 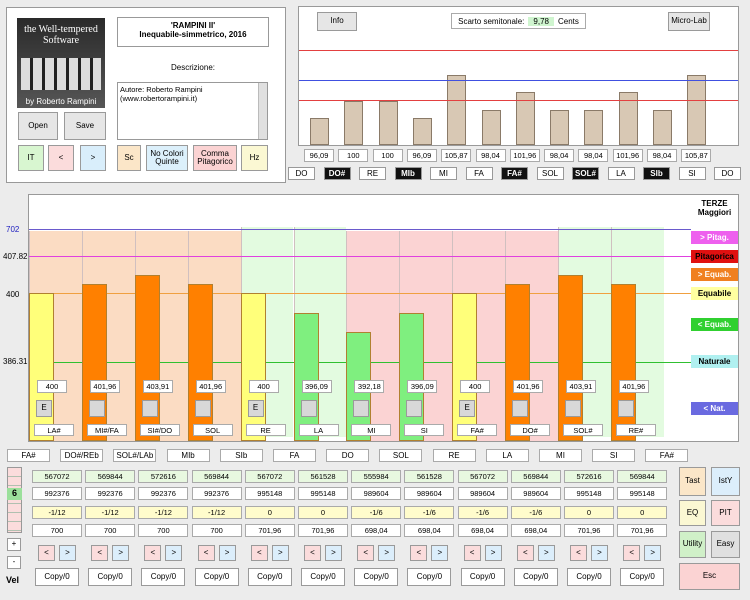 I want to click on note-key-si: SI, so click(x=692, y=173).